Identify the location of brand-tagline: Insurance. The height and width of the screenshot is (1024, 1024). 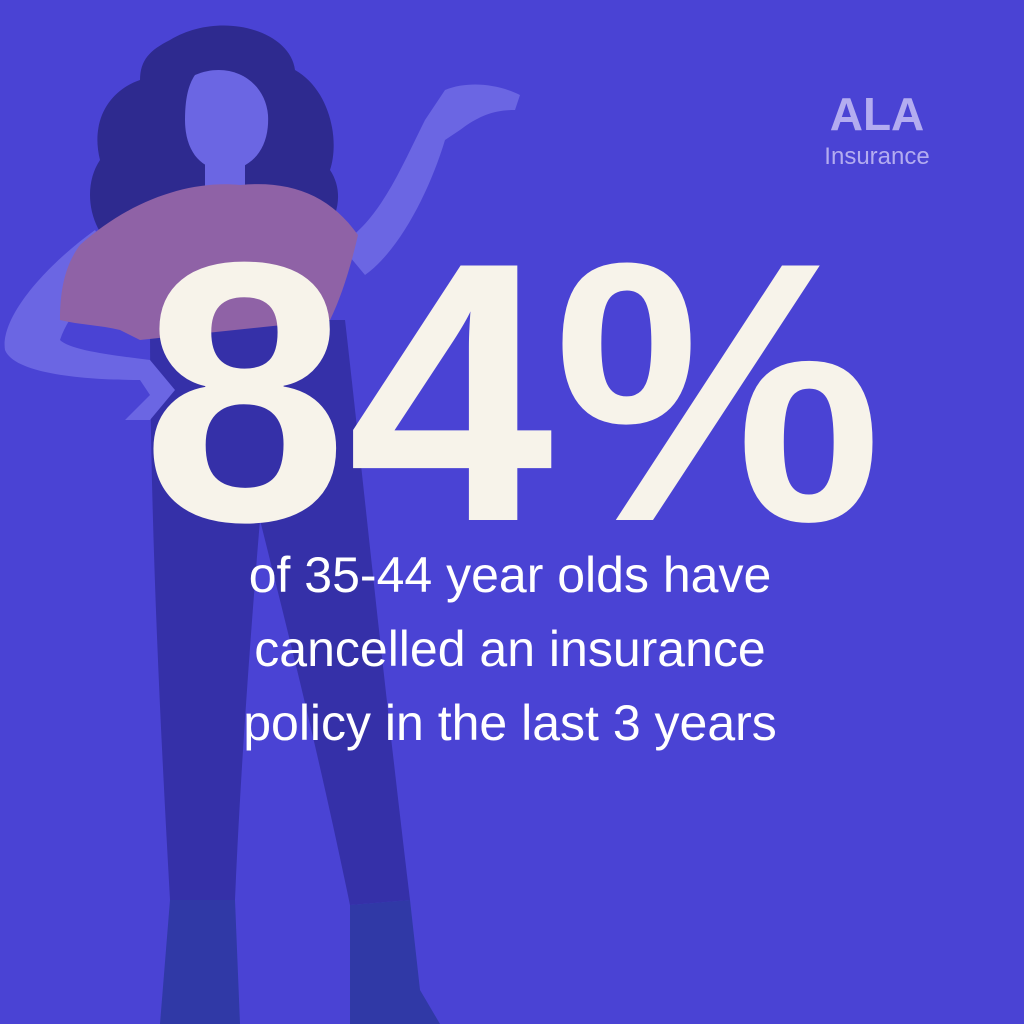
(876, 156).